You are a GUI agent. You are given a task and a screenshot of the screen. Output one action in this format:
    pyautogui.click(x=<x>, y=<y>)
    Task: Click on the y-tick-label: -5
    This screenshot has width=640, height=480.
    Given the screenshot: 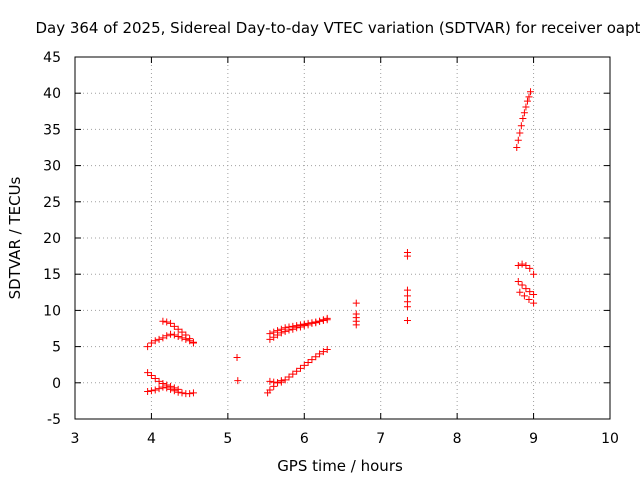 What is the action you would take?
    pyautogui.click(x=54, y=420)
    